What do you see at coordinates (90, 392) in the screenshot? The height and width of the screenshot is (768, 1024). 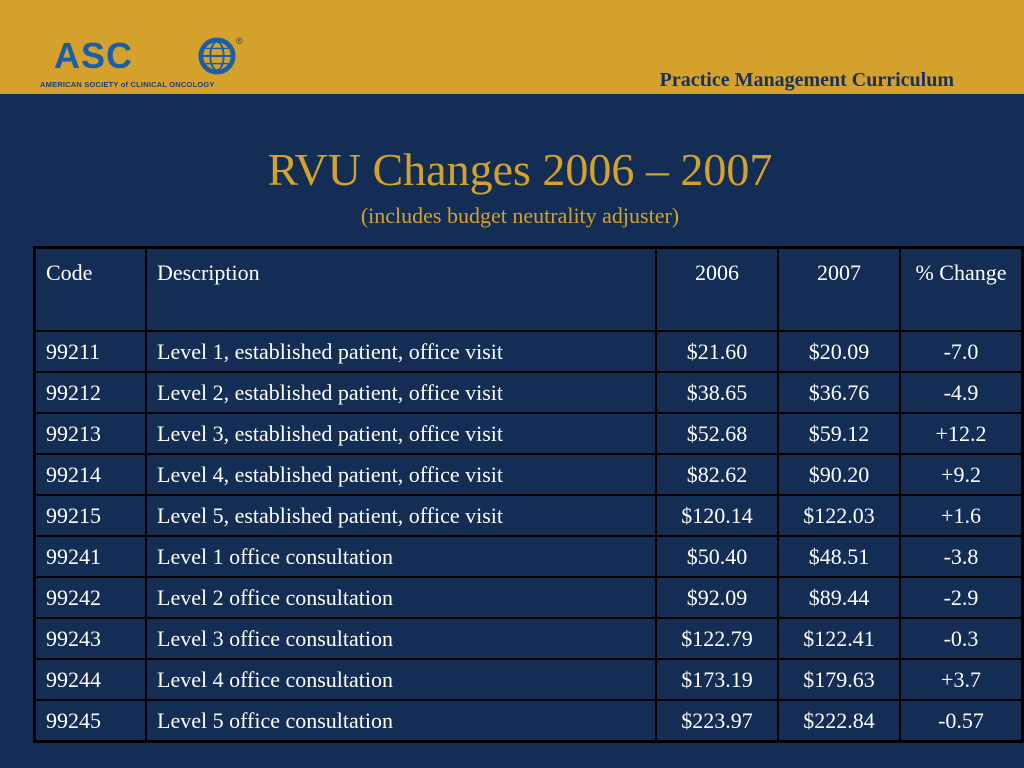 I see `cell-code: 99212` at bounding box center [90, 392].